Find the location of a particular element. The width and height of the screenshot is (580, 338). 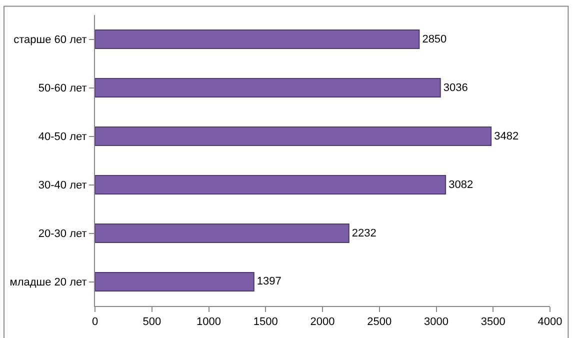

x-tick-label: 0 is located at coordinates (95, 322).